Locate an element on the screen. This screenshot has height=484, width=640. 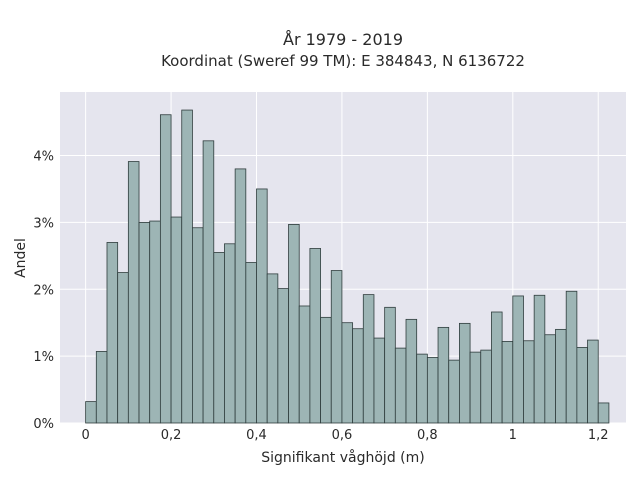
y-axis-label: Andel is located at coordinates (21, 258).